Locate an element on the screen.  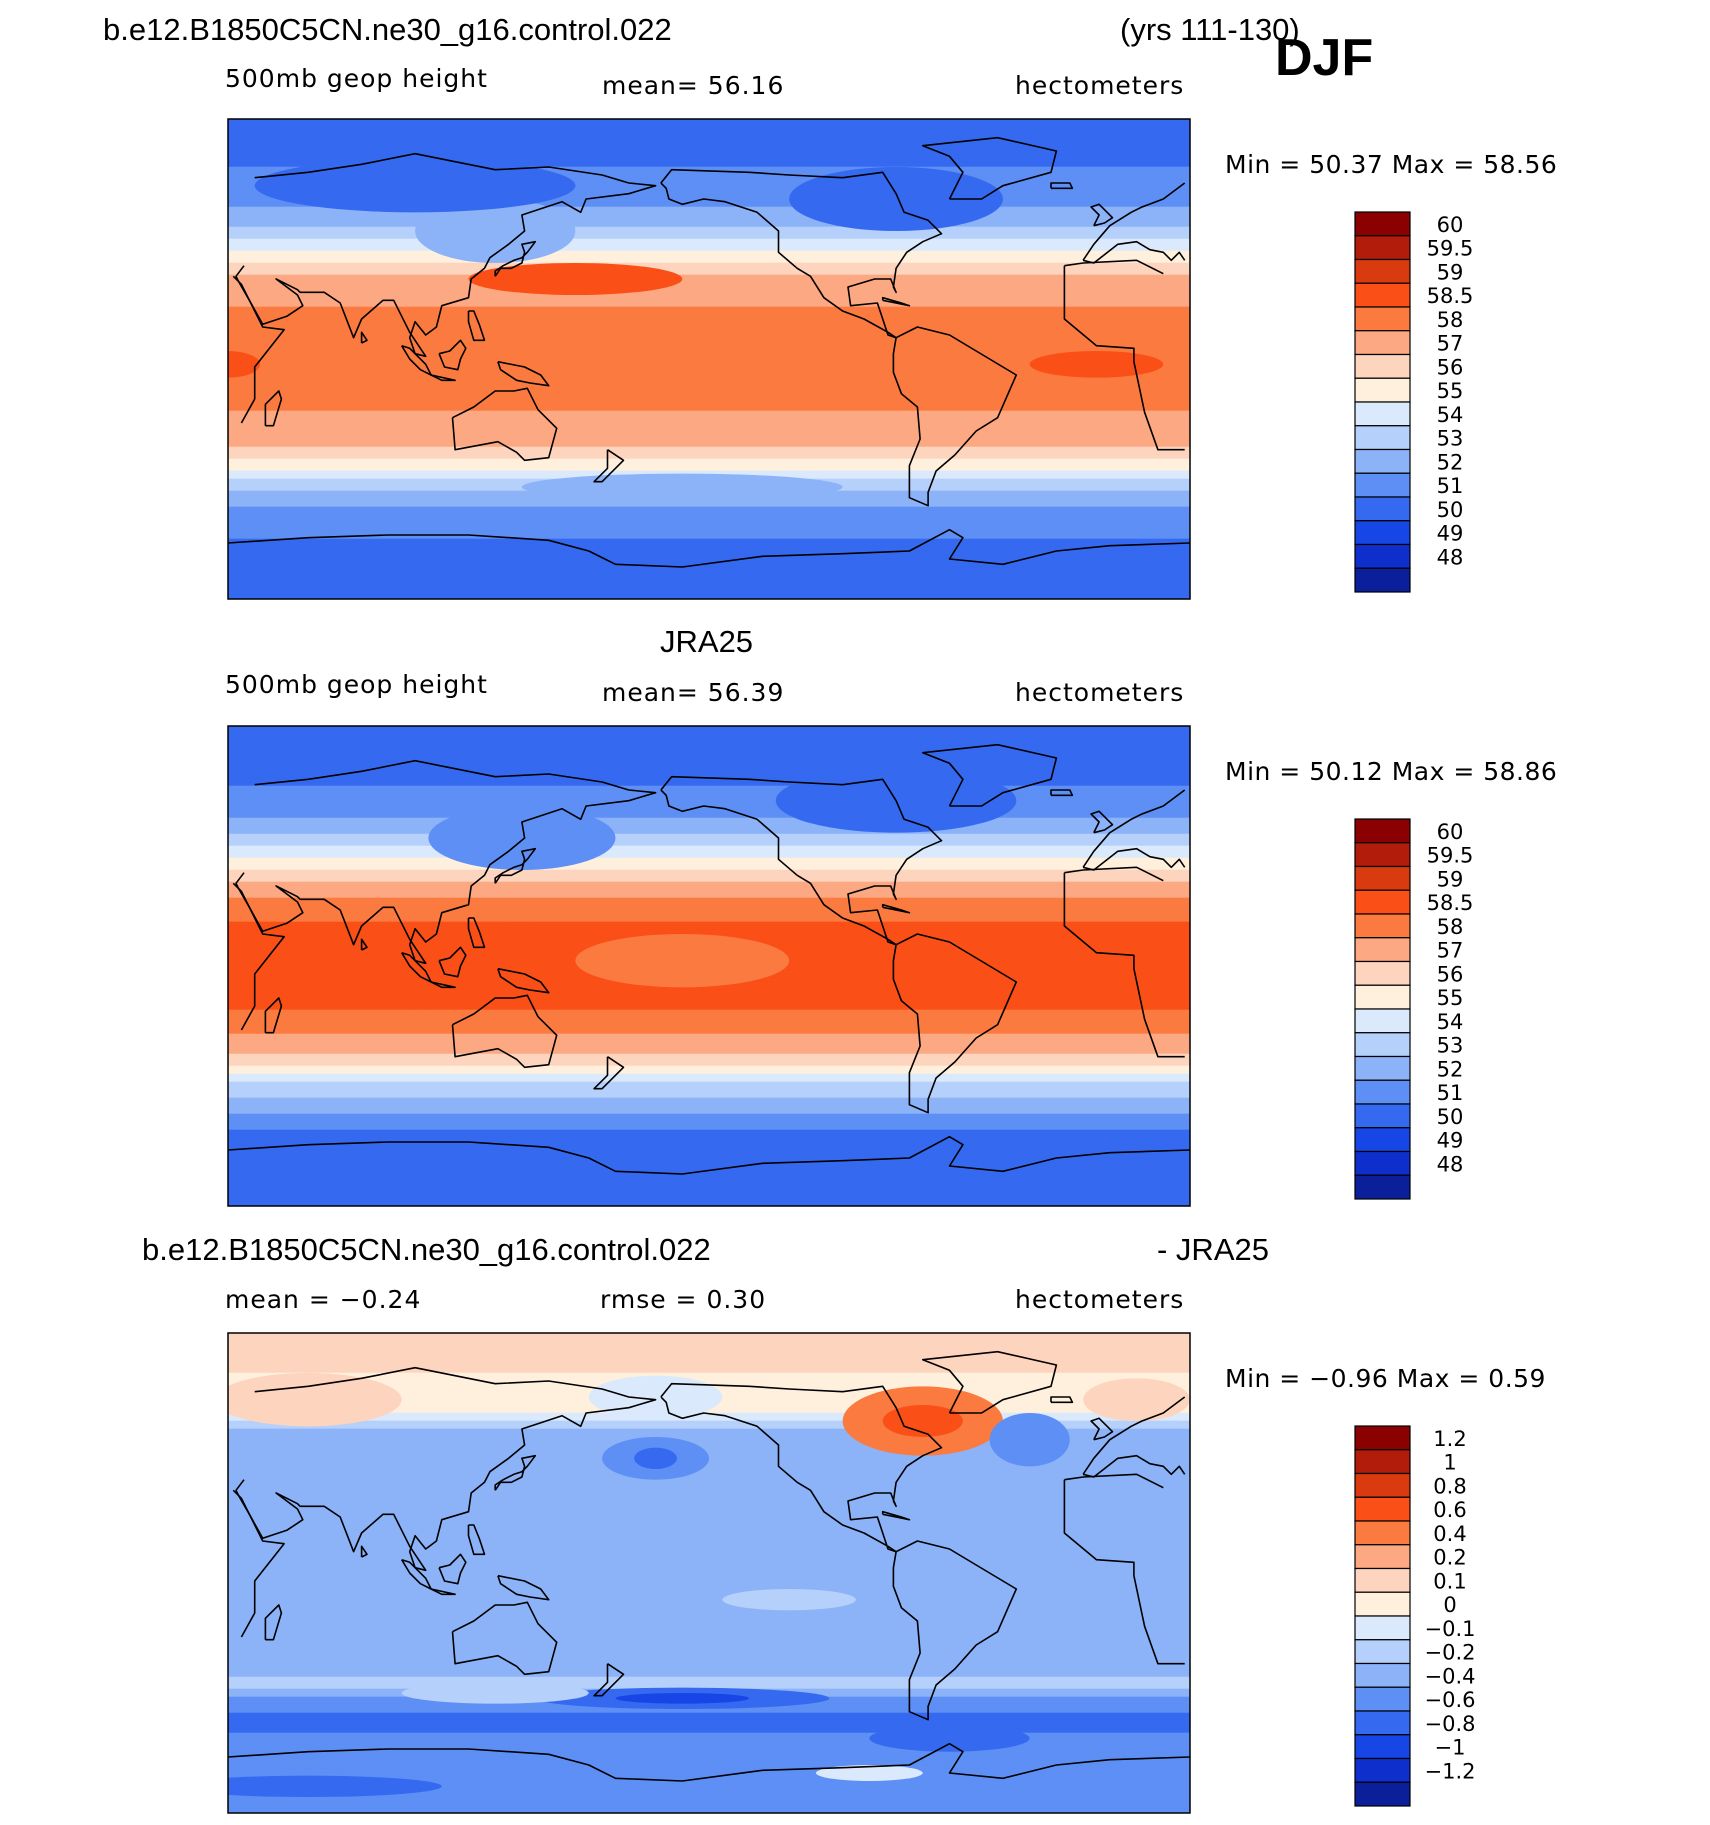
colorbar-label: 58.5 is located at coordinates (1450, 903).